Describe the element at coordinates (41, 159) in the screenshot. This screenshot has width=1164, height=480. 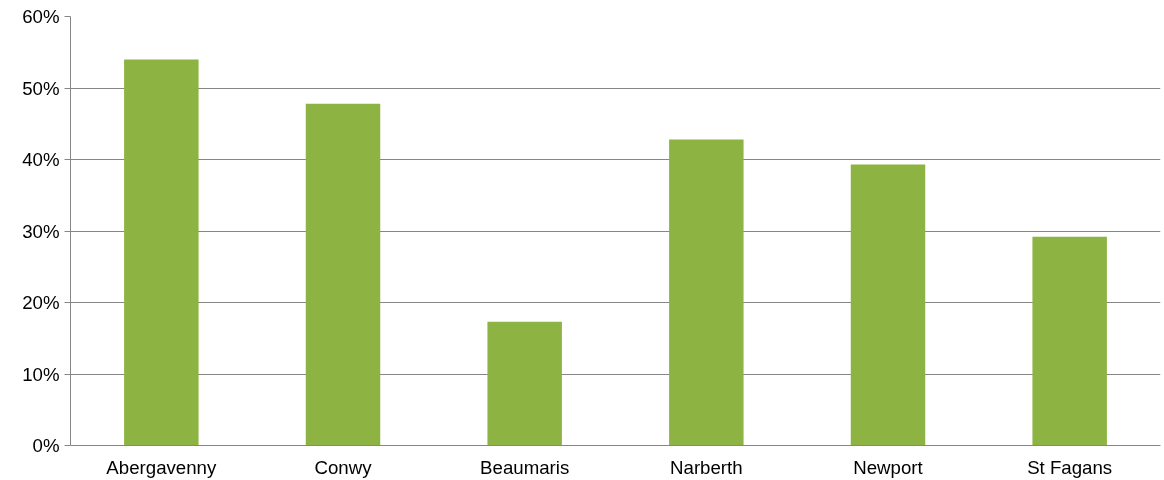
I see `y-tick-label: 40%` at that location.